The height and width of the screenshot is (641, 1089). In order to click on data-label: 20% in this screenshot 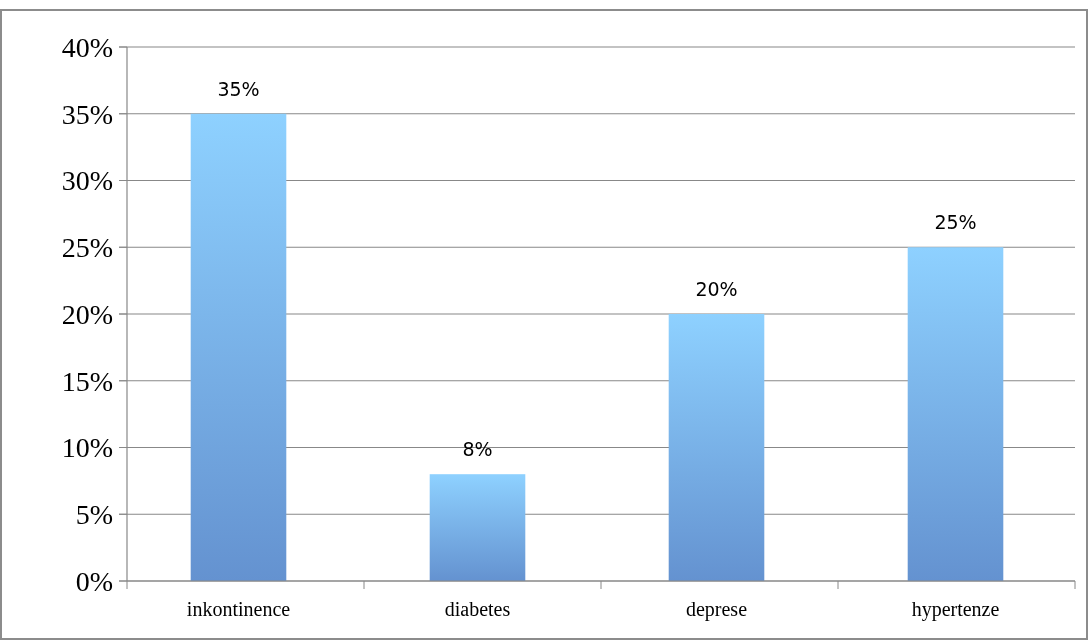, I will do `click(716, 289)`.